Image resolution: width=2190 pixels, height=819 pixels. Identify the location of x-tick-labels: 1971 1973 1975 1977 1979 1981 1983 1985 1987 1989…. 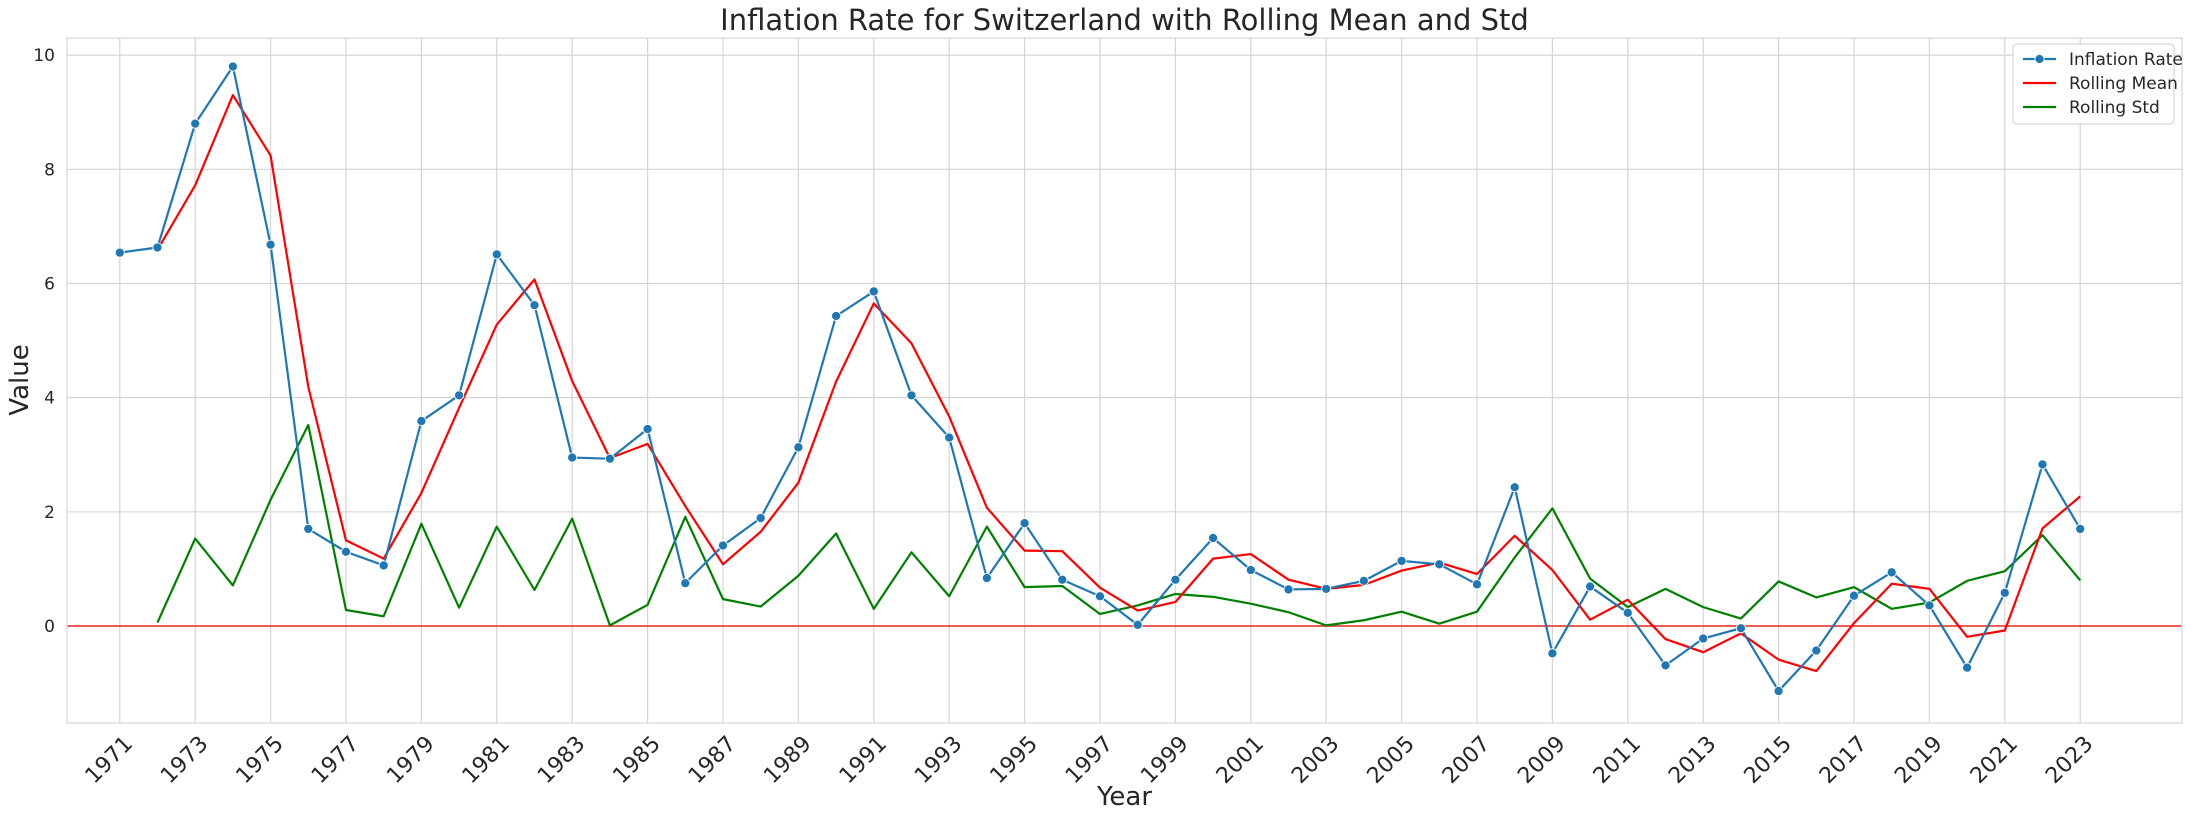
(1090, 760).